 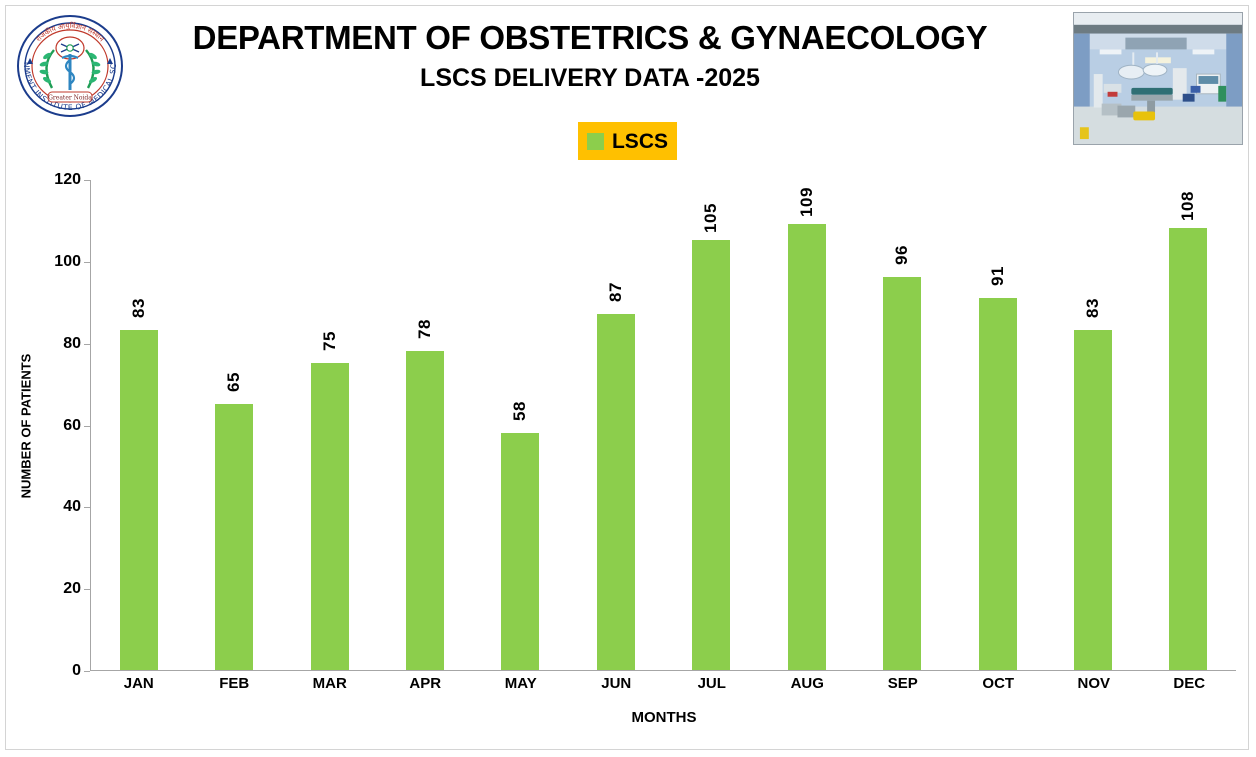 I want to click on bar-feb, so click(x=234, y=537).